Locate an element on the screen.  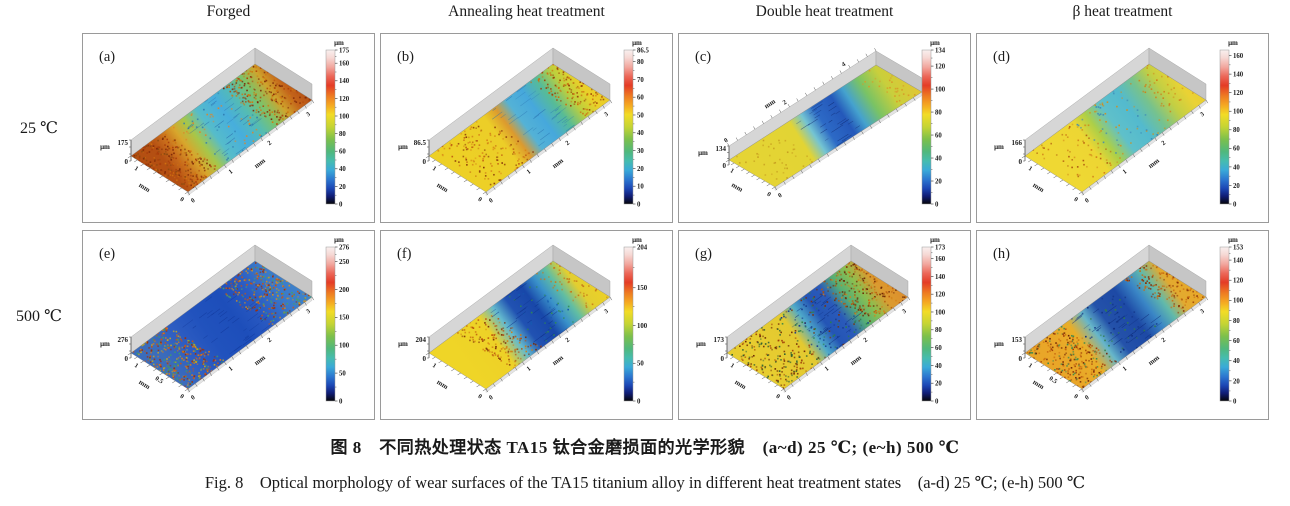
svg-text: 86.5 is located at coordinates (643, 50).